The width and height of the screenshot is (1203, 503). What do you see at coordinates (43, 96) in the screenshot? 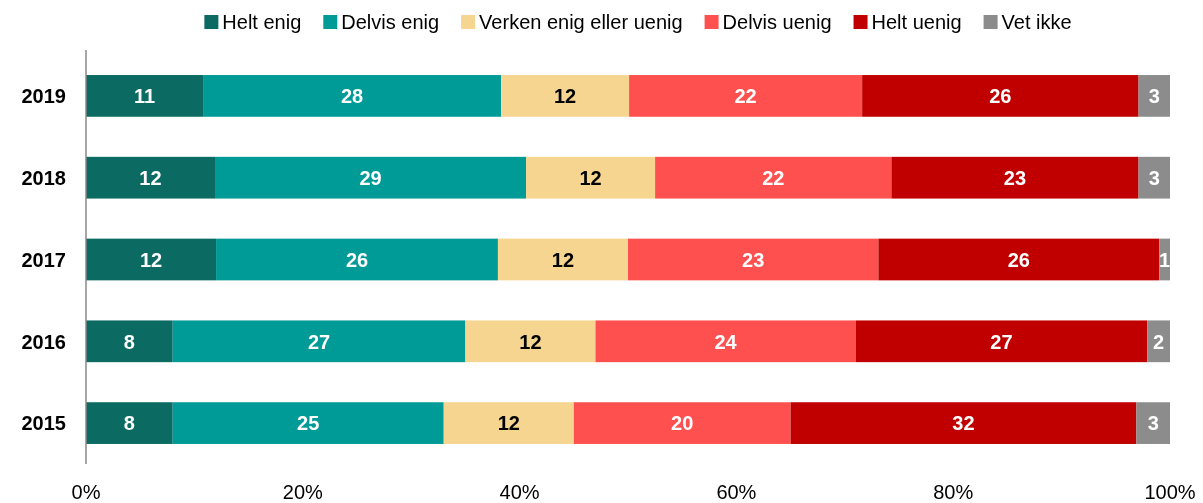
I see `y-tick-label: 2019` at bounding box center [43, 96].